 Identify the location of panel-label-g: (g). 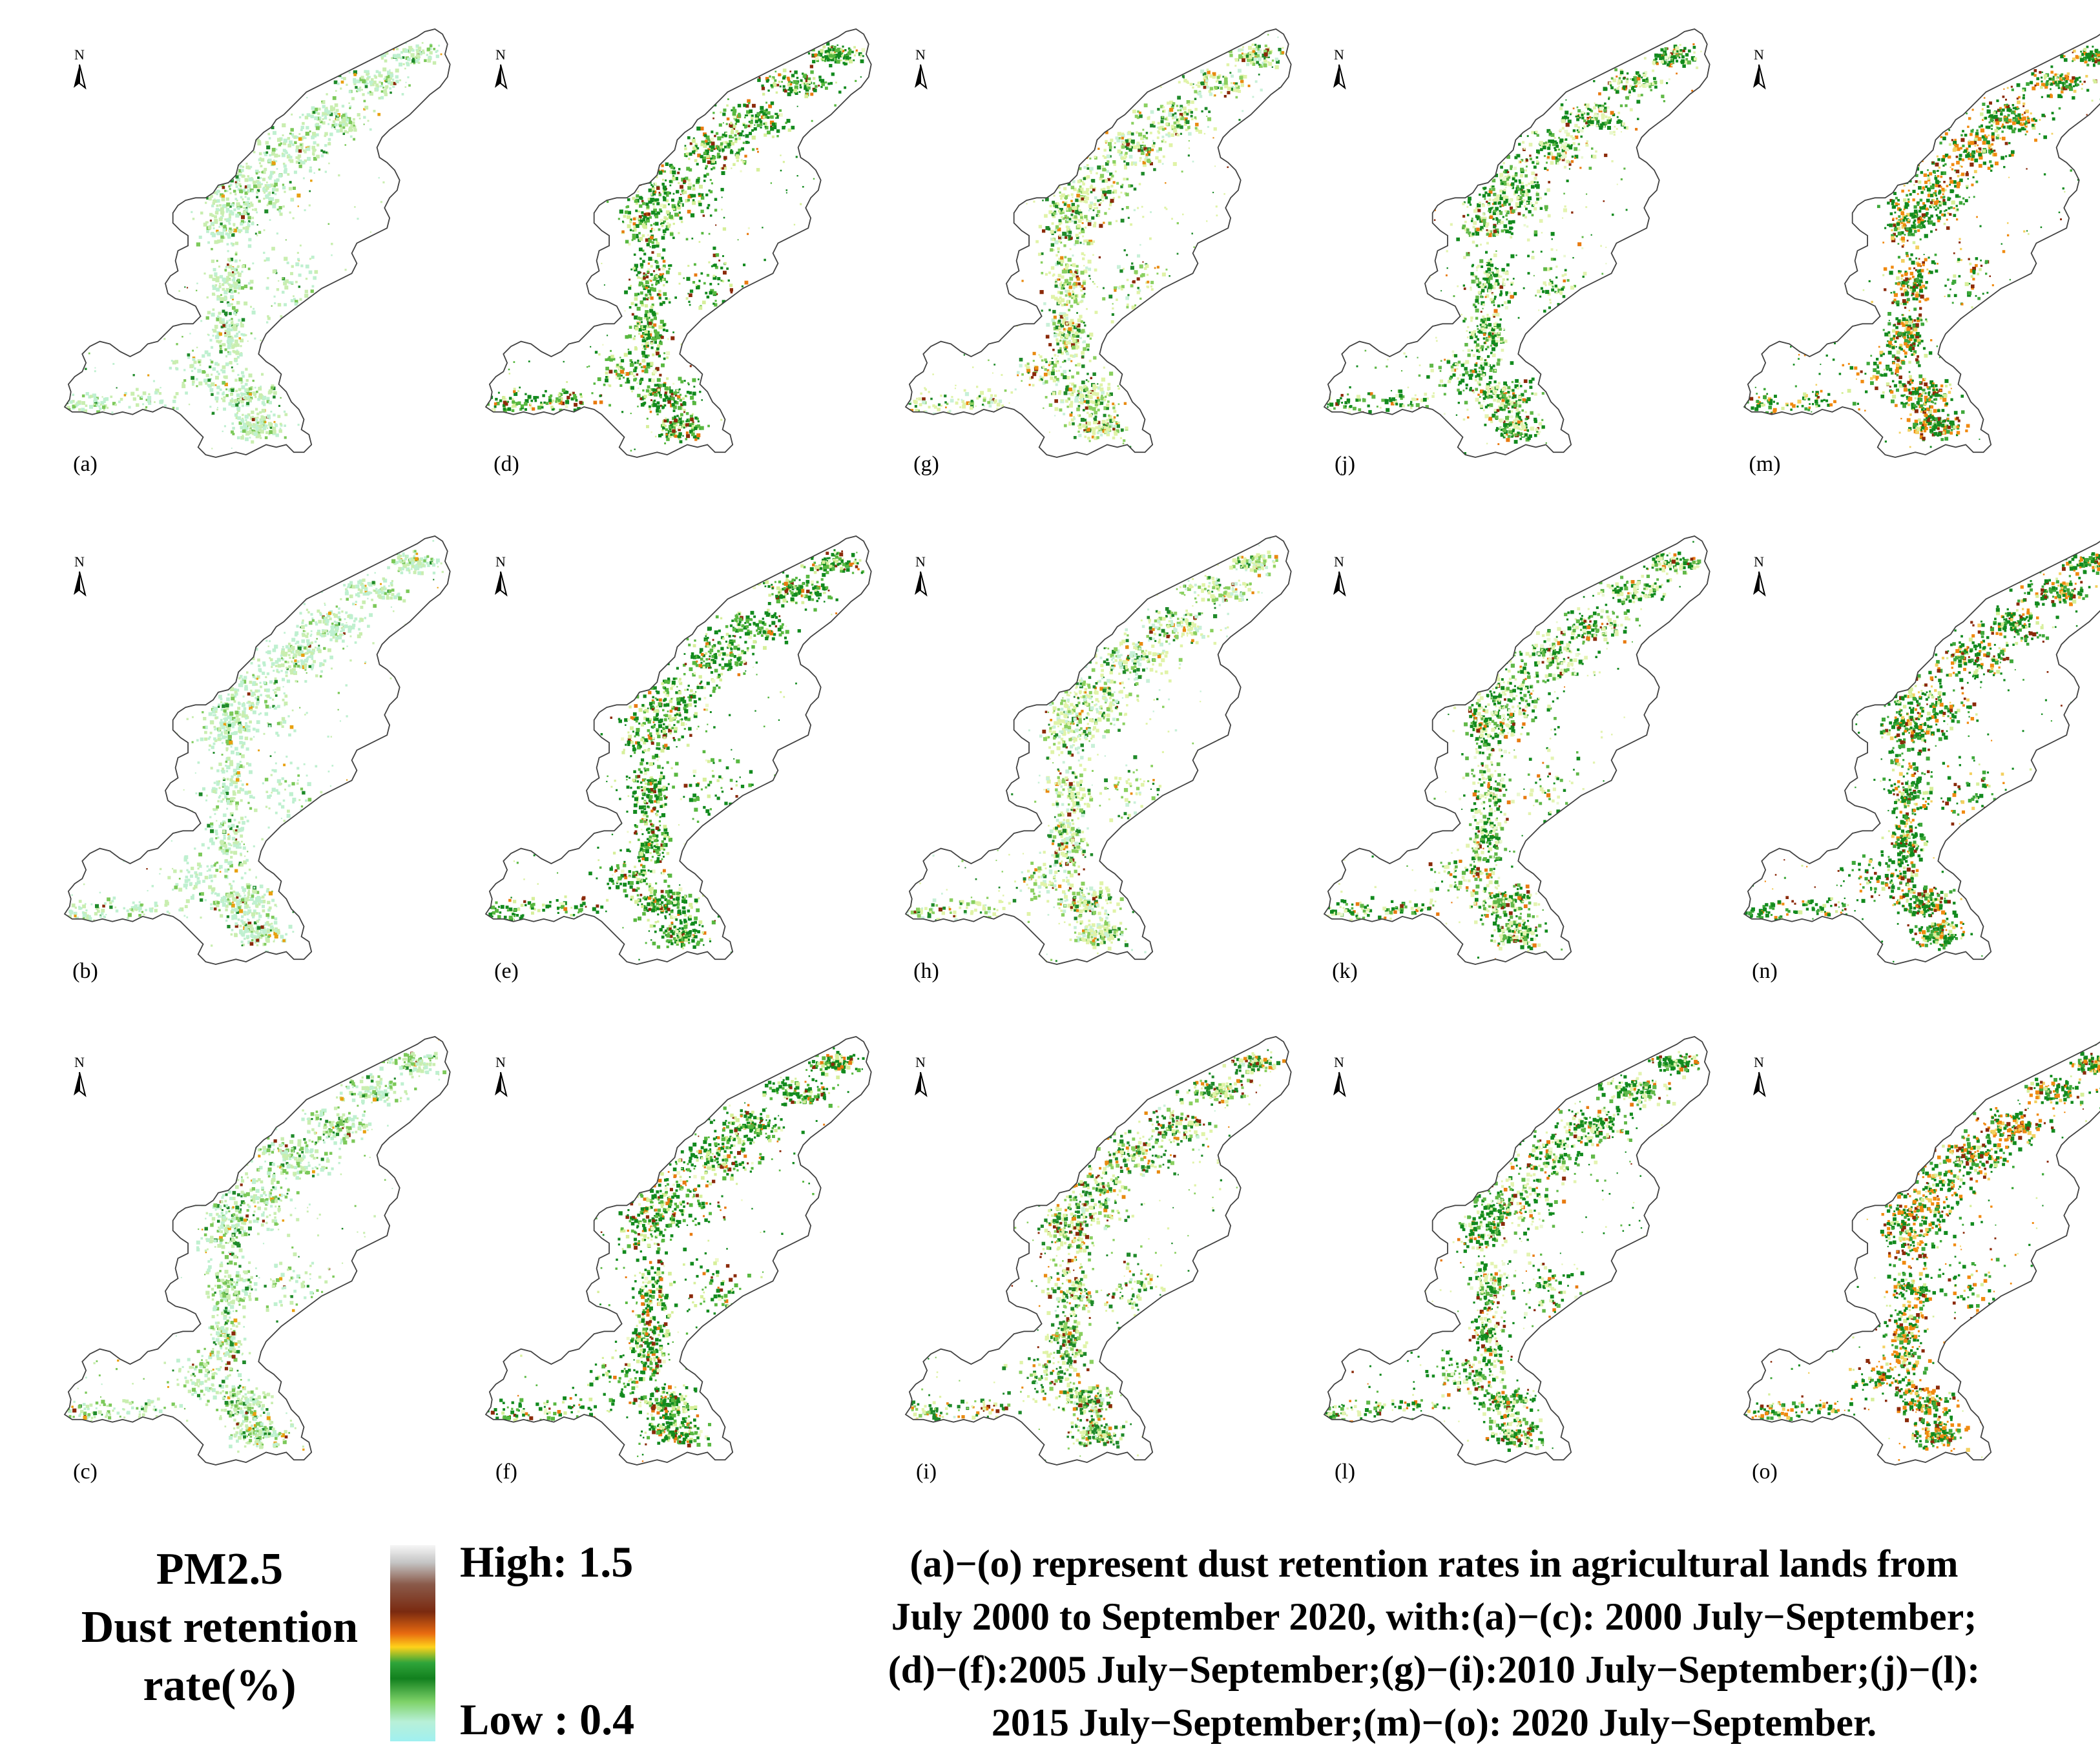
(927, 464).